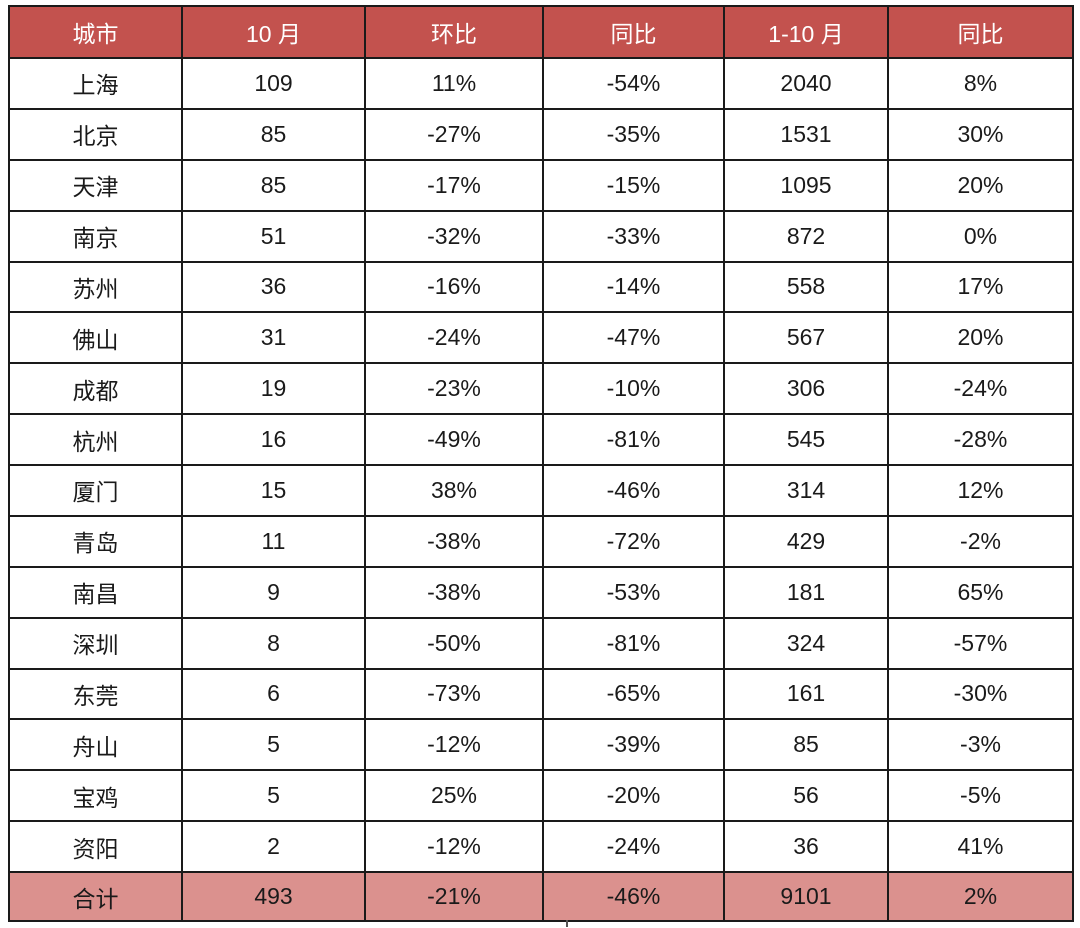 This screenshot has height=928, width=1080. What do you see at coordinates (95, 796) in the screenshot?
I see `city-cell: 宝鸡` at bounding box center [95, 796].